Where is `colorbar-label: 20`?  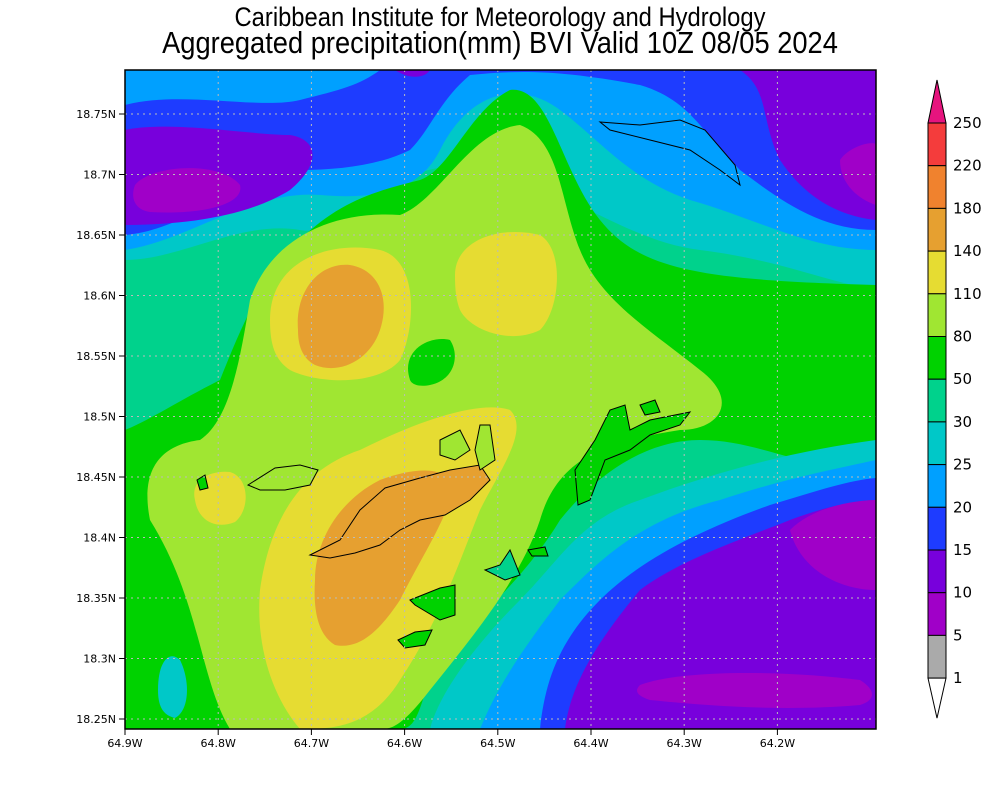
colorbar-label: 20 is located at coordinates (962, 507).